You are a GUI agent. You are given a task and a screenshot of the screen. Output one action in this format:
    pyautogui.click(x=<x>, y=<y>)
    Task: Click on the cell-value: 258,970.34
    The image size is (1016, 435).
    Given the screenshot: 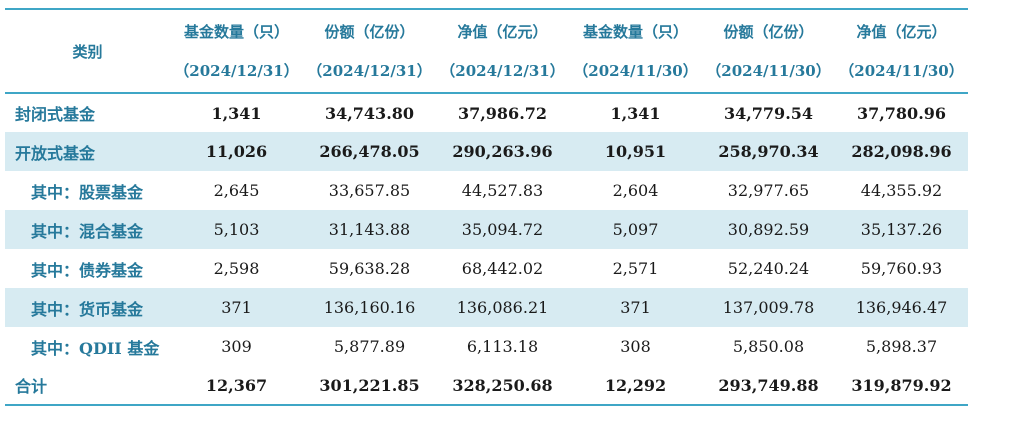 What is the action you would take?
    pyautogui.click(x=768, y=151)
    